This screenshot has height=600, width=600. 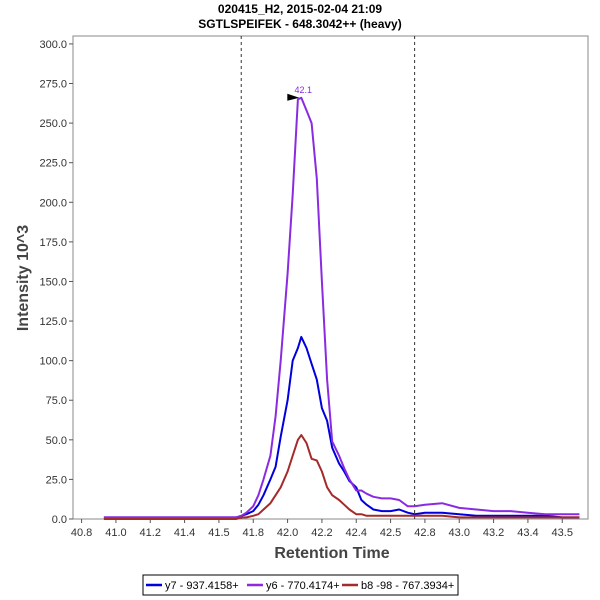 I want to click on y-tick-label: 250.0, so click(x=53, y=124).